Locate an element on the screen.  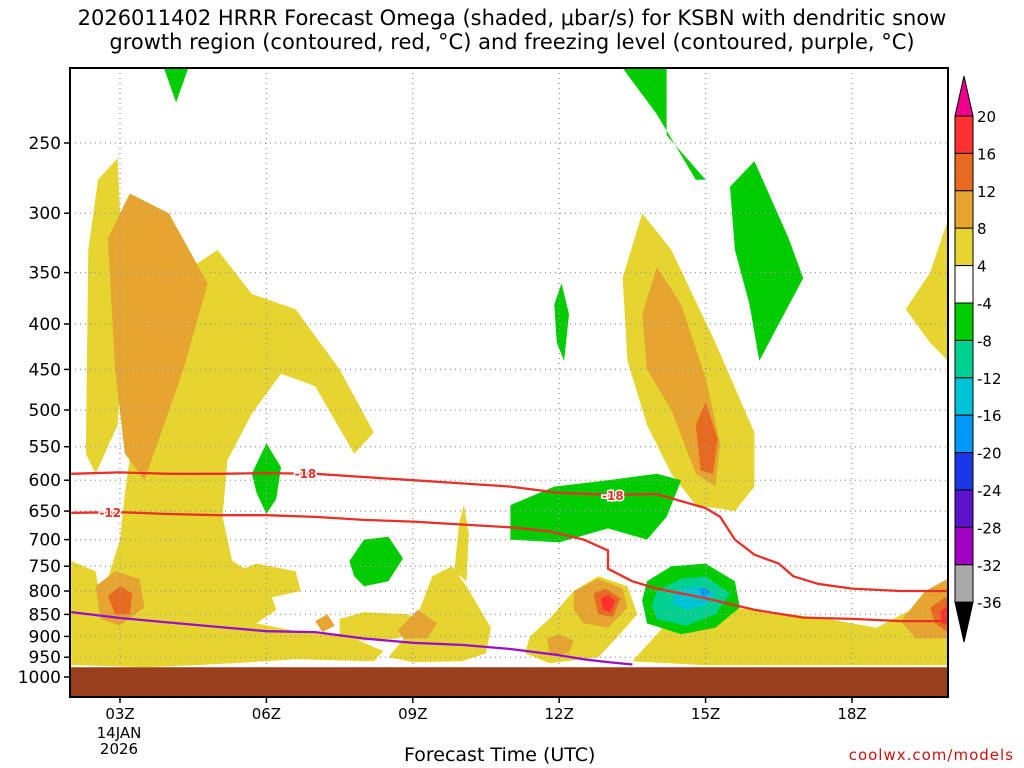
omega-region-35-level--16 is located at coordinates (704, 592).